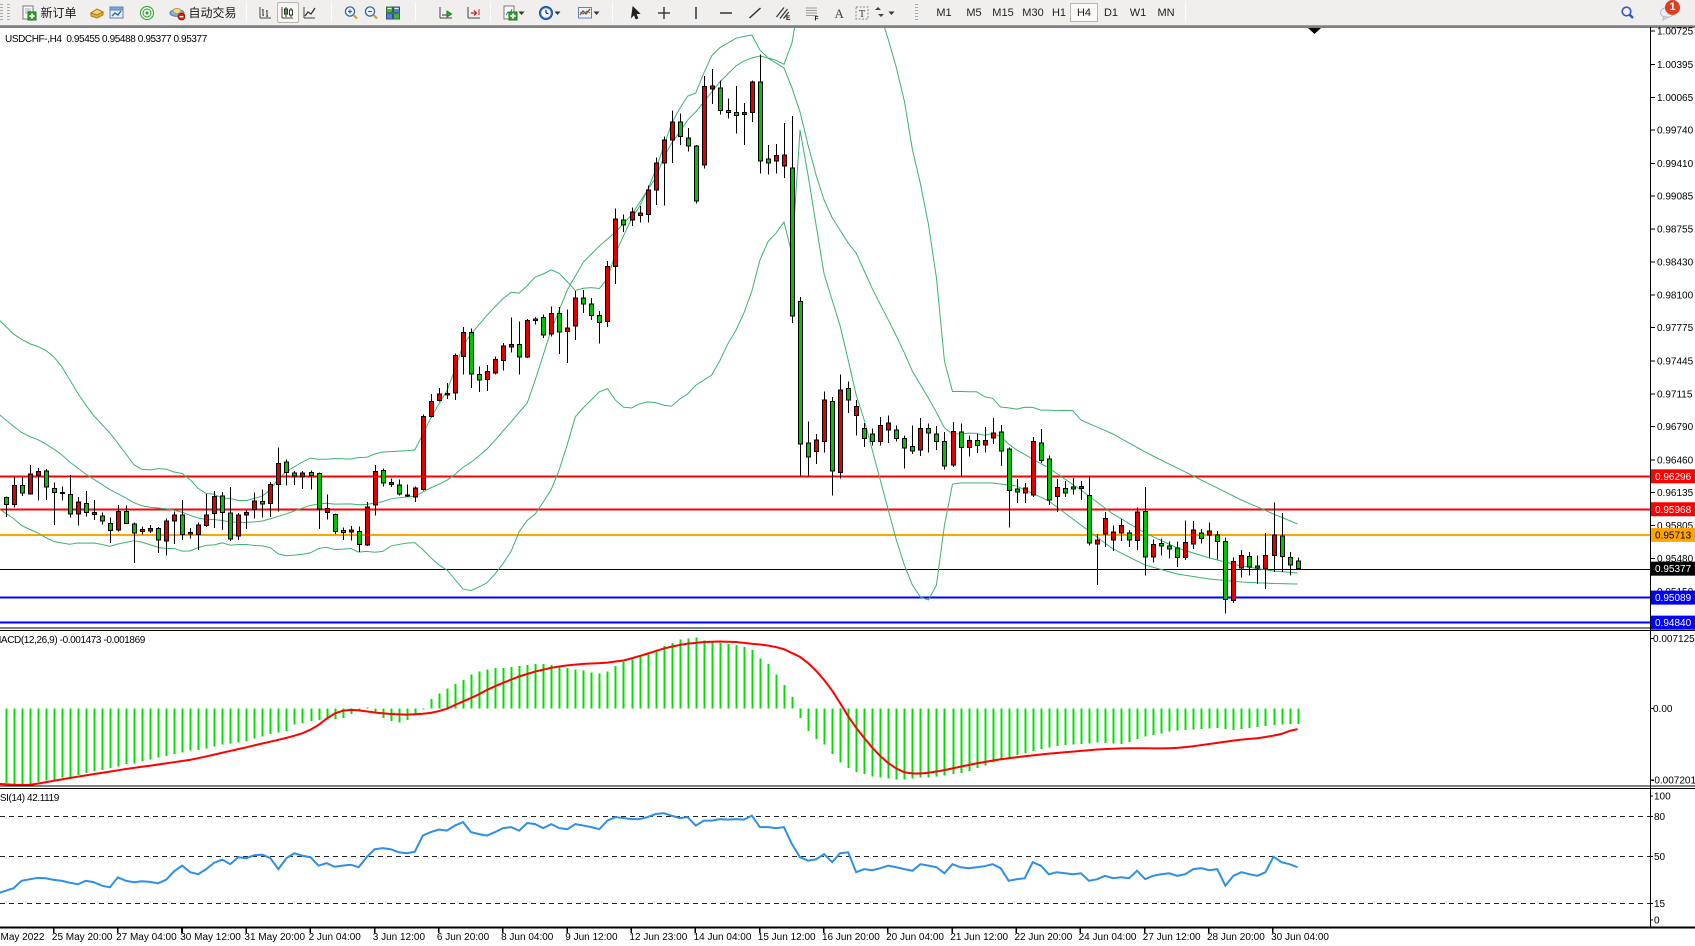 The width and height of the screenshot is (1695, 946). Describe the element at coordinates (1675, 164) in the screenshot. I see `price-axis-label: 0.99410` at that location.